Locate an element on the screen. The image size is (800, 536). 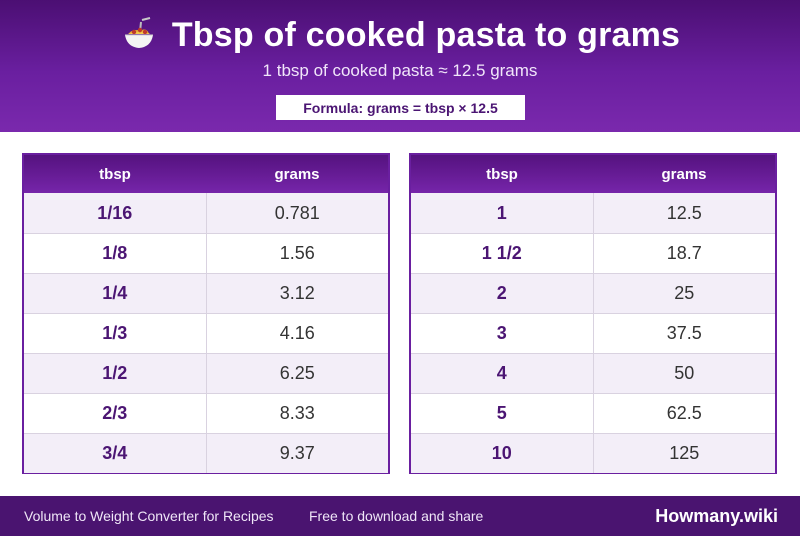
grams-cell: 62.5 is located at coordinates (684, 413).